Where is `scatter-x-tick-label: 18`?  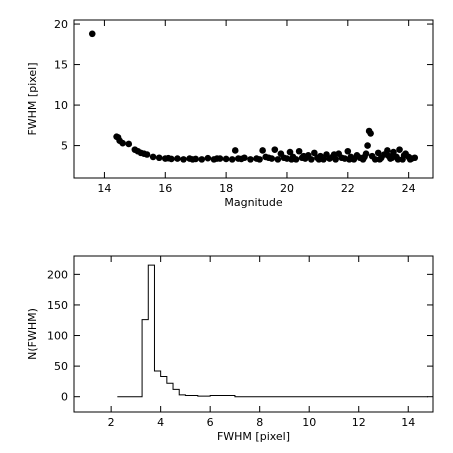
scatter-x-tick-label: 18 is located at coordinates (226, 188).